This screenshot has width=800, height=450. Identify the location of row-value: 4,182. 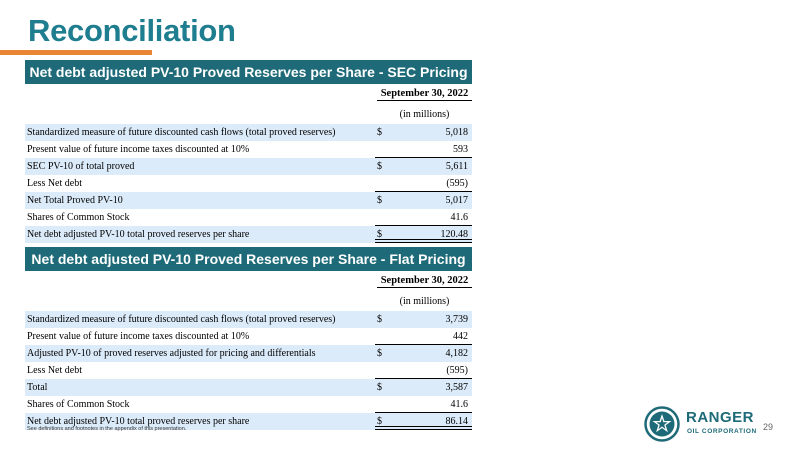
(457, 353).